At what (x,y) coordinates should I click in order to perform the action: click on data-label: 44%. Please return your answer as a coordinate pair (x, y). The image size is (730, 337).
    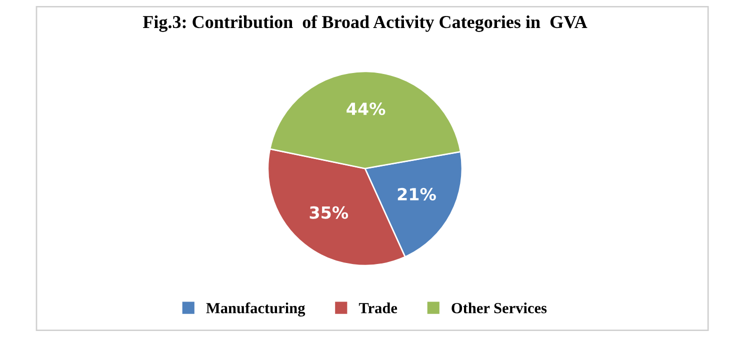
    Looking at the image, I should click on (366, 109).